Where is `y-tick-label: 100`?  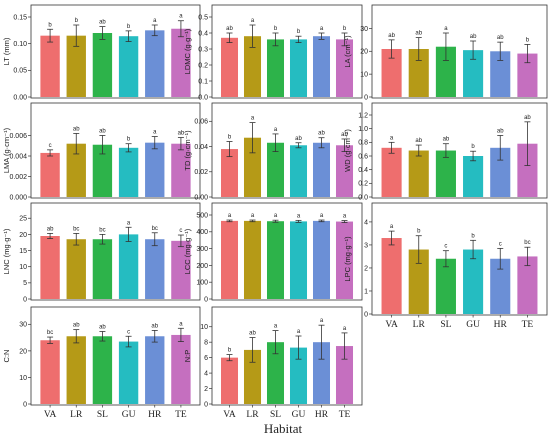 y-tick-label: 100 is located at coordinates (202, 283).